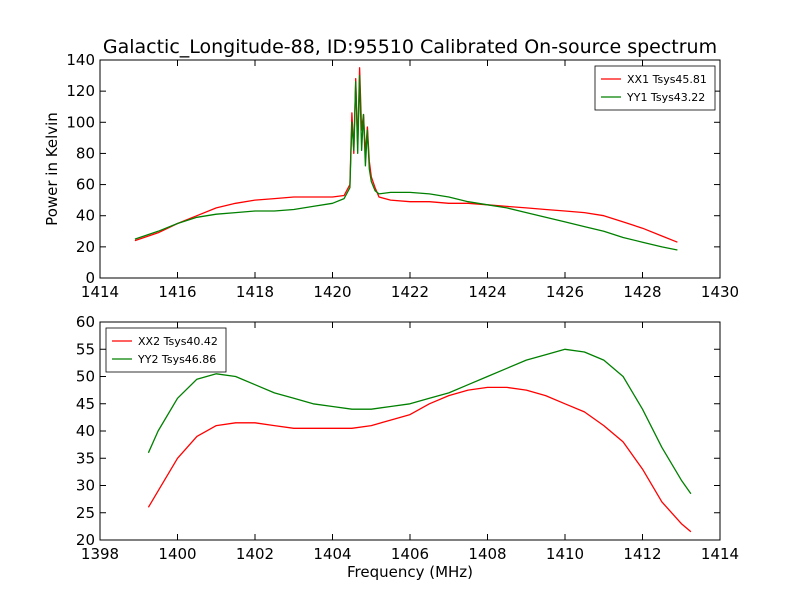 The width and height of the screenshot is (800, 600). I want to click on top-y-tick-label: 100, so click(80, 122).